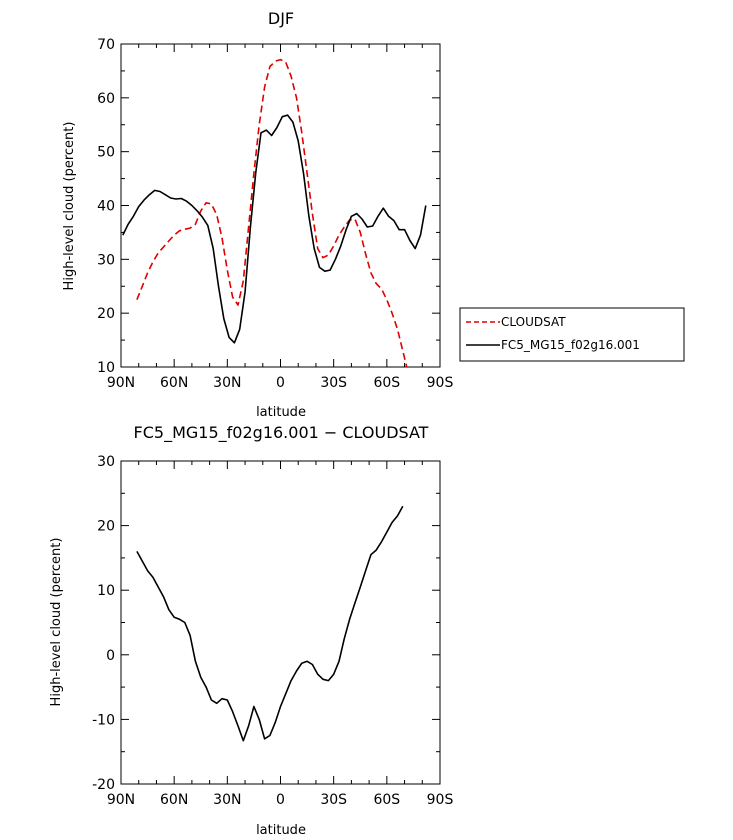 The height and width of the screenshot is (840, 733). What do you see at coordinates (103, 785) in the screenshot?
I see `y-tick-label: -20` at bounding box center [103, 785].